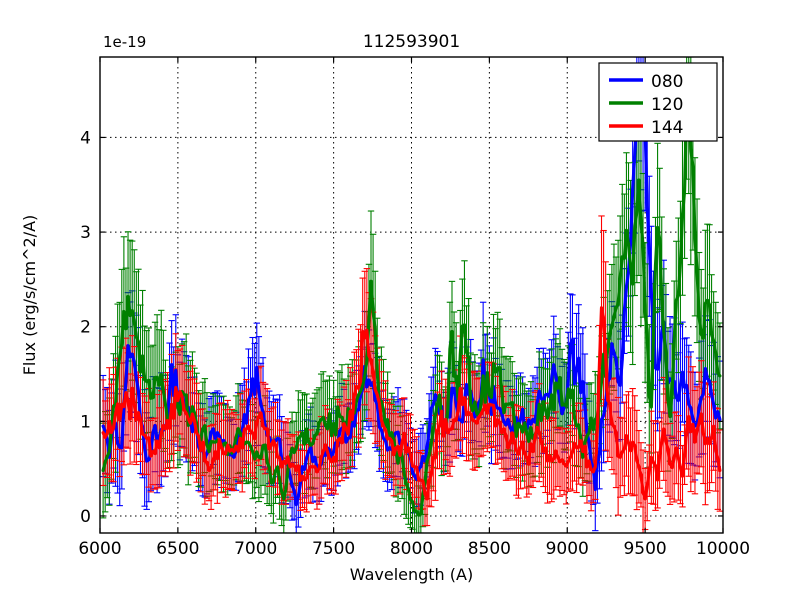 This screenshot has width=800, height=600. I want to click on legend-label-144: 144, so click(667, 128).